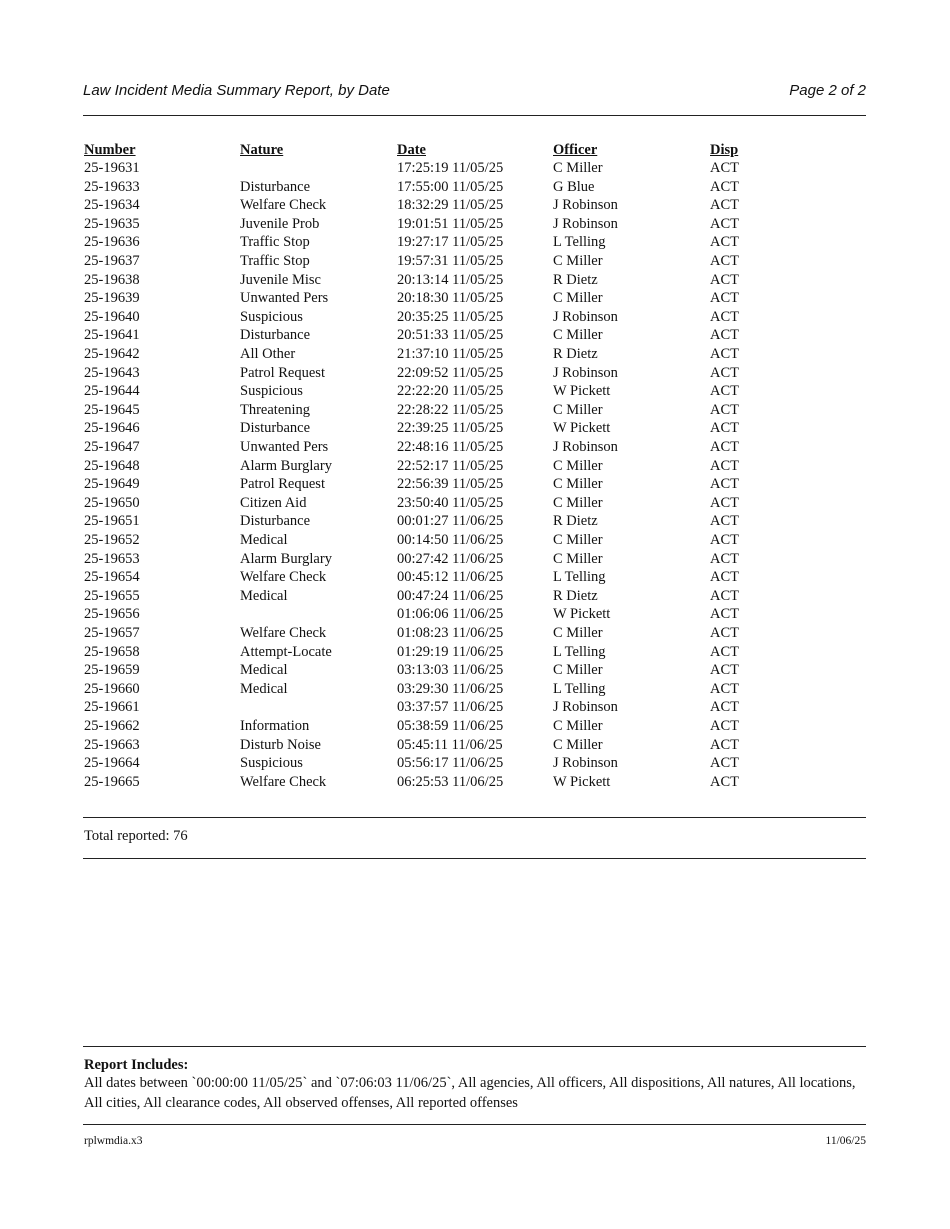  What do you see at coordinates (112, 577) in the screenshot?
I see `cell-number: 25-19654` at bounding box center [112, 577].